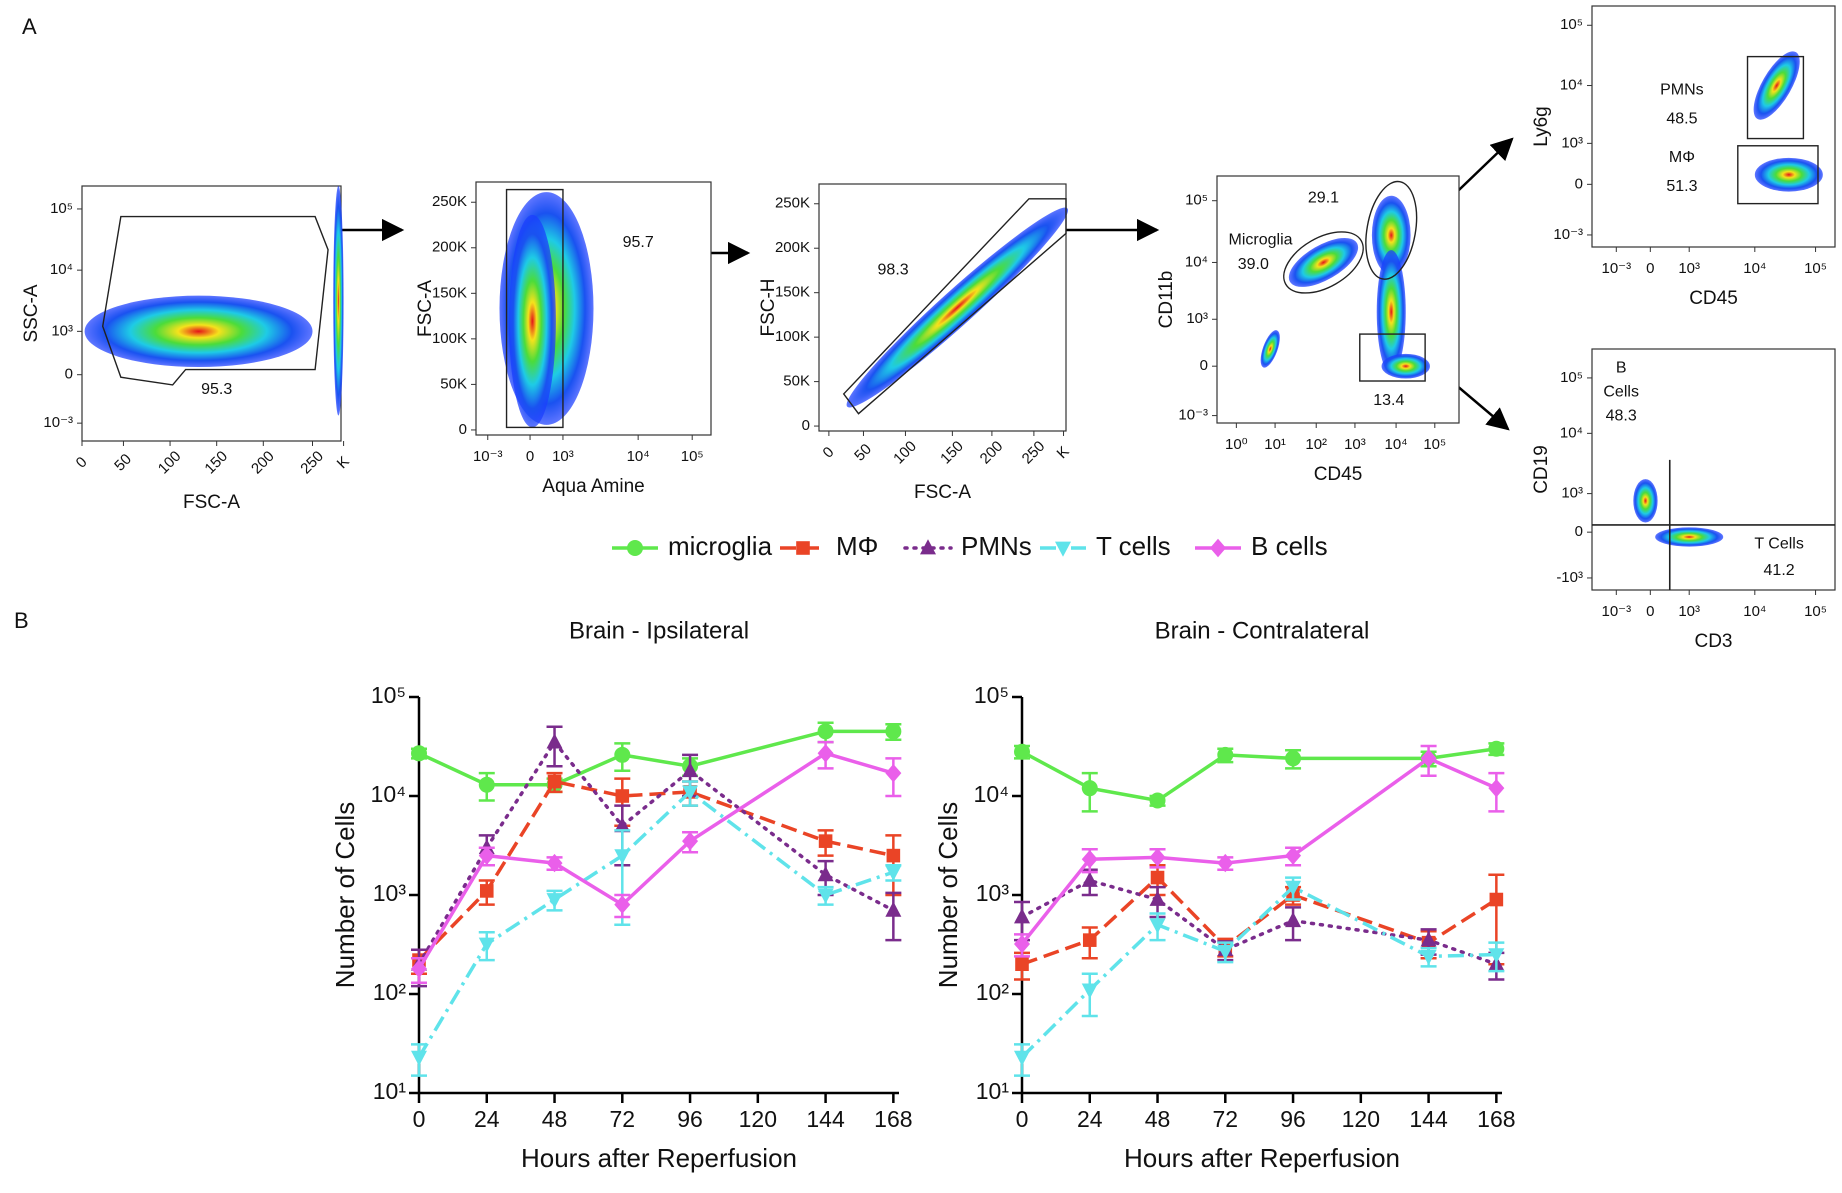 The width and height of the screenshot is (1842, 1193). What do you see at coordinates (1689, 611) in the screenshot?
I see `x-tick-label: 10³` at bounding box center [1689, 611].